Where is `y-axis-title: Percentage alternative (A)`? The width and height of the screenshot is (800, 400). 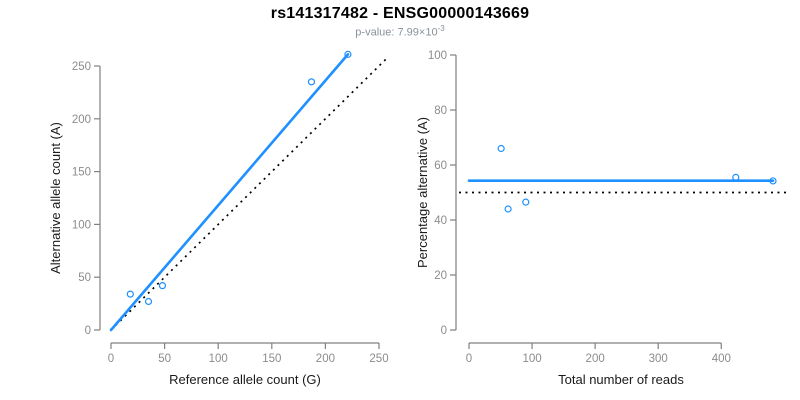 y-axis-title: Percentage alternative (A) is located at coordinates (422, 192).